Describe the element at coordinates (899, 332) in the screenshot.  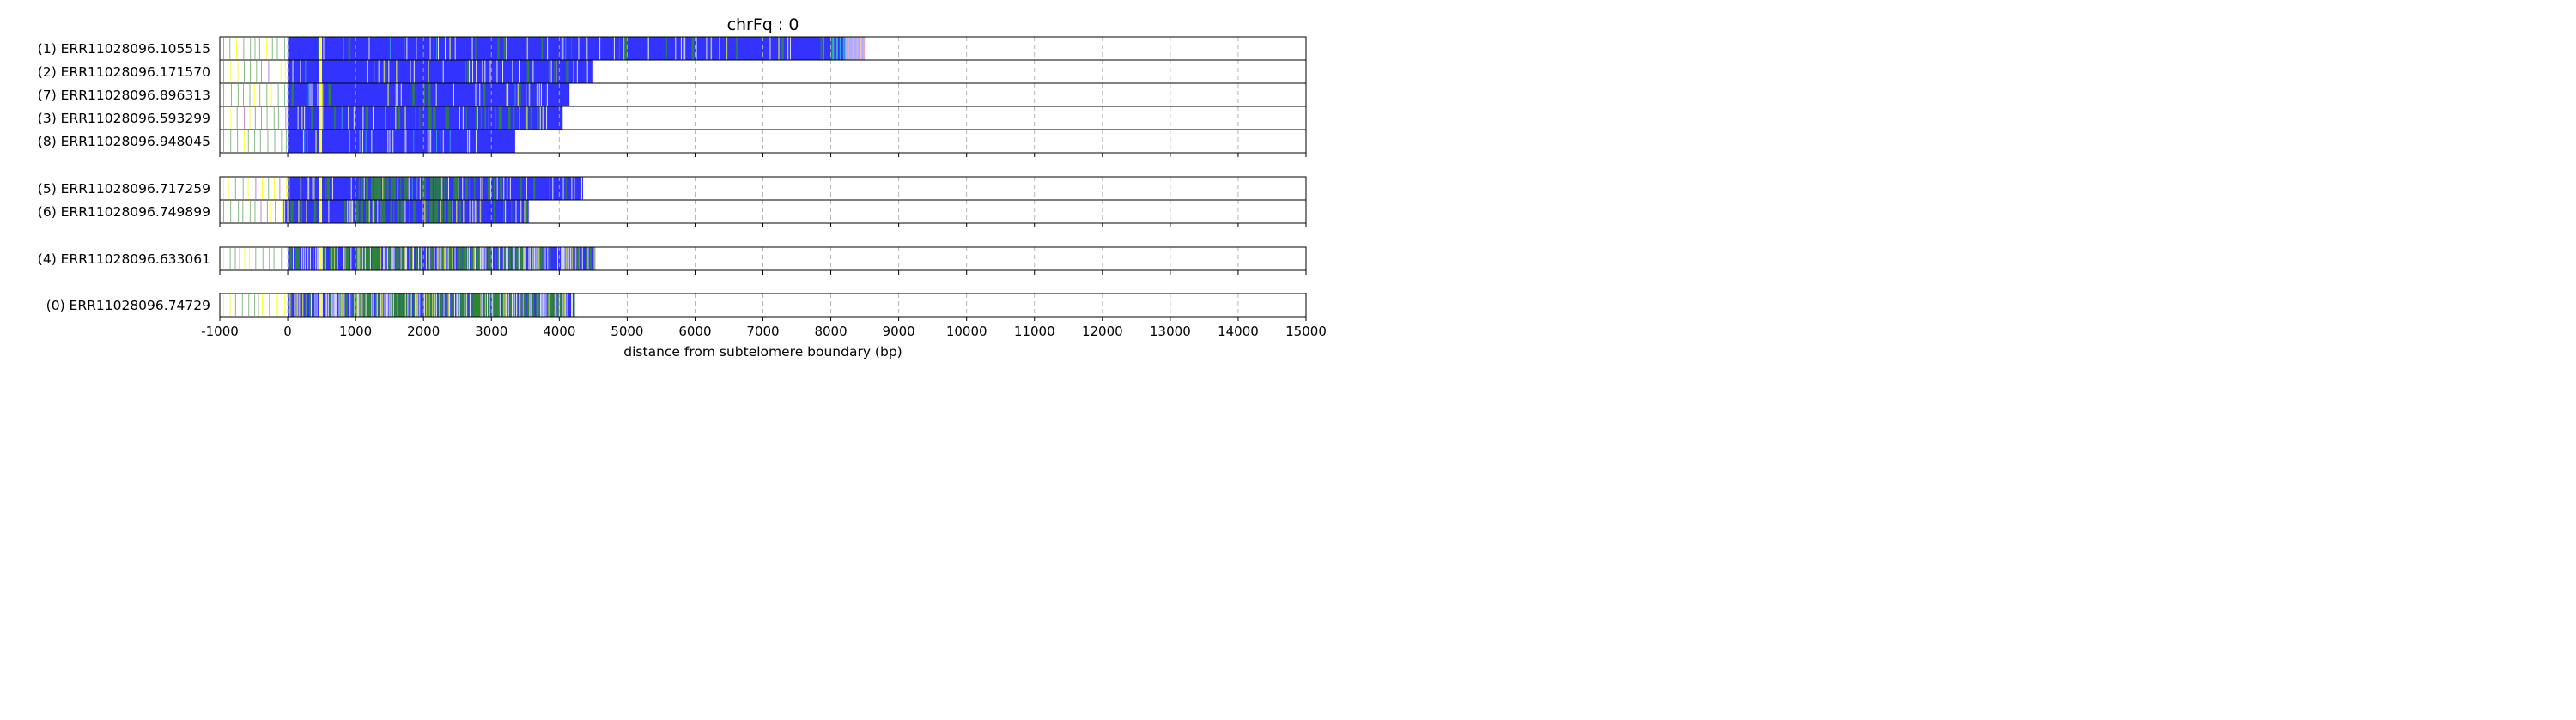
I see `tick-label: 9000` at that location.